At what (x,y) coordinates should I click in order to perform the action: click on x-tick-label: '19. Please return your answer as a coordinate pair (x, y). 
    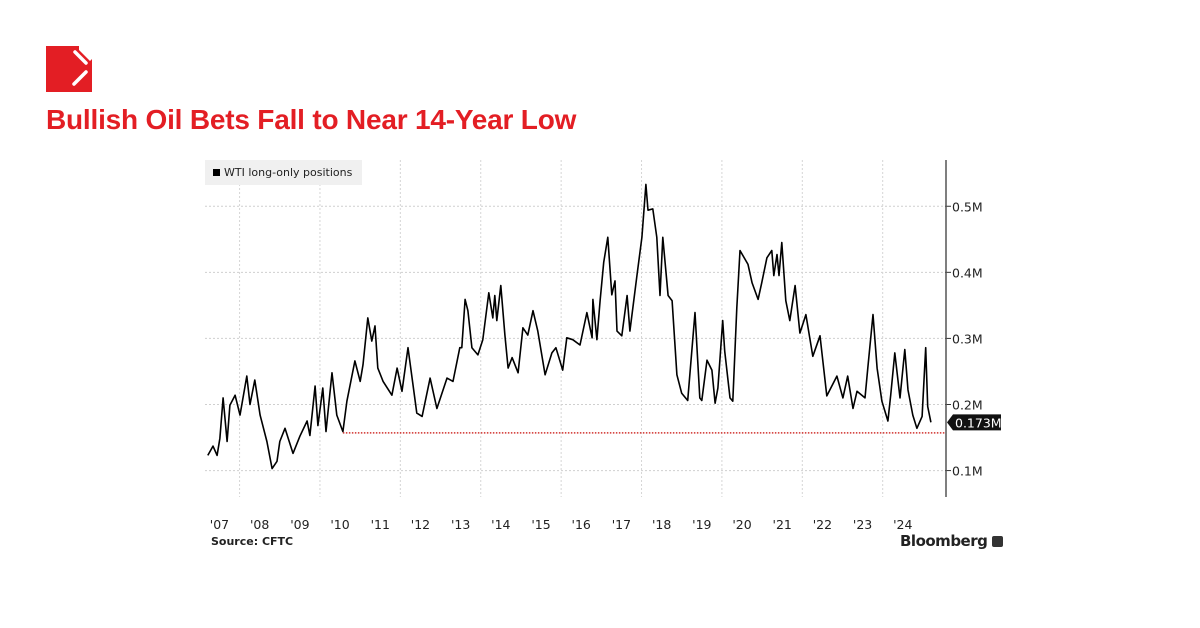
    Looking at the image, I should click on (701, 524).